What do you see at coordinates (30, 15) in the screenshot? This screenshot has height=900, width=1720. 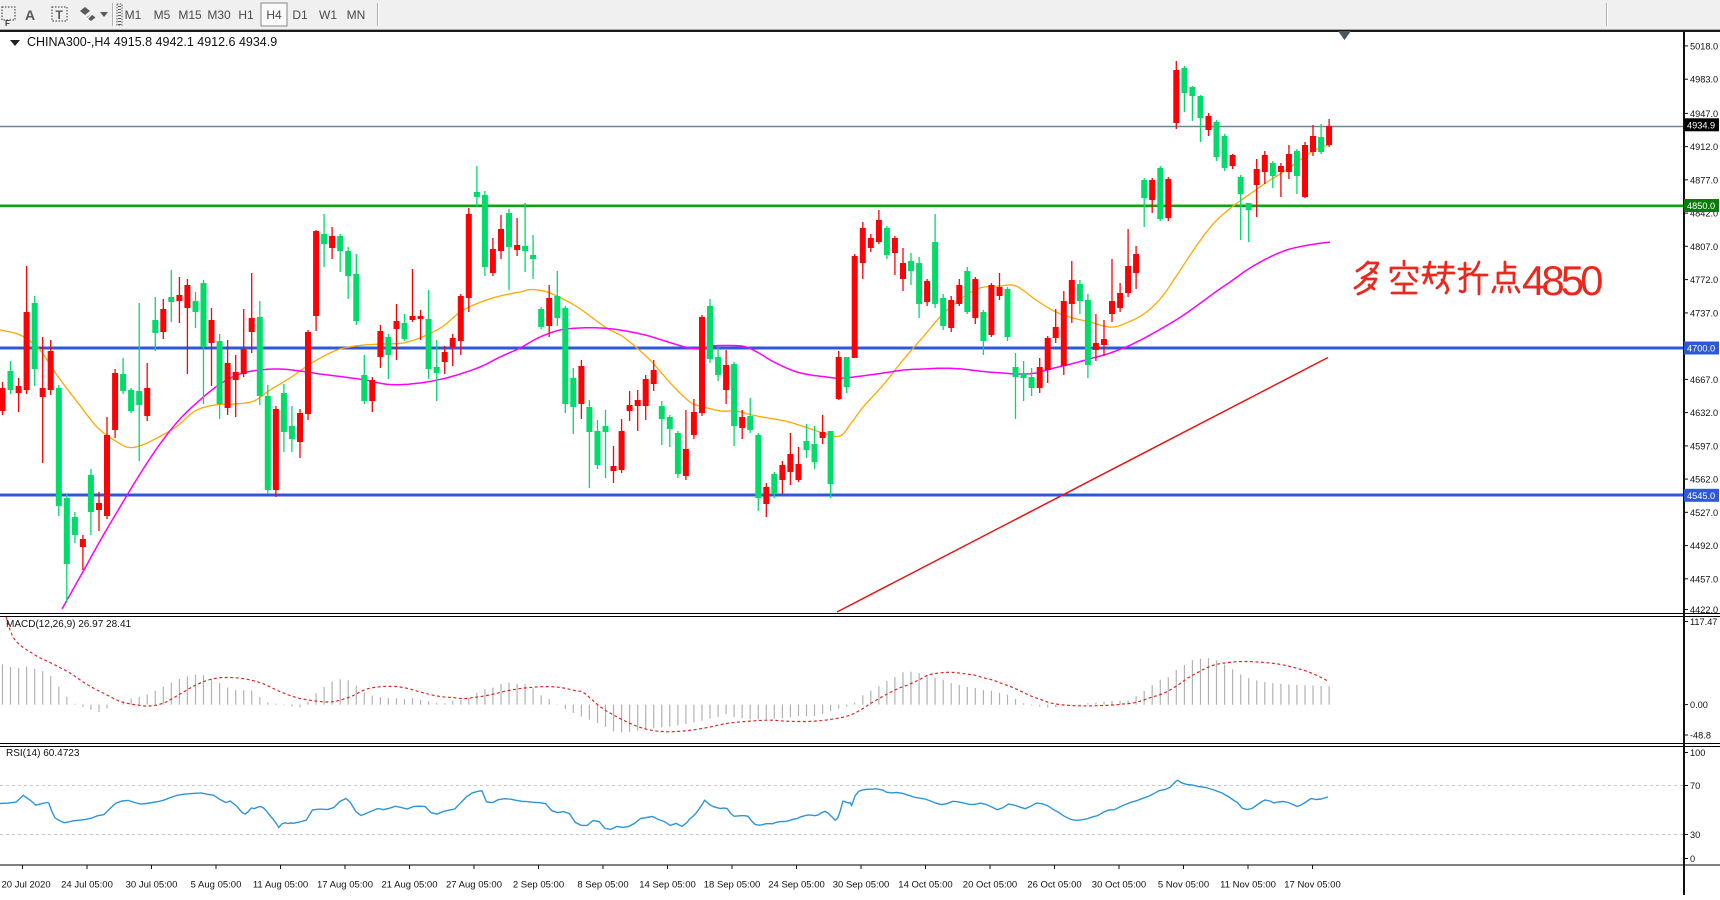 I see `svg-text: A` at bounding box center [30, 15].